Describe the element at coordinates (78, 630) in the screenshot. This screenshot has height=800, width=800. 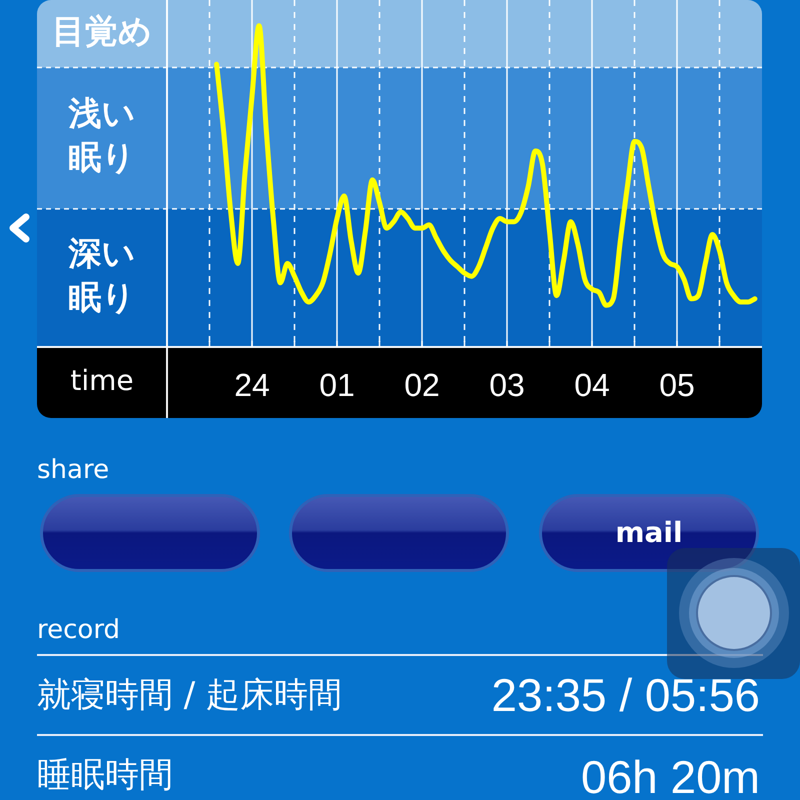
I see `text: record` at that location.